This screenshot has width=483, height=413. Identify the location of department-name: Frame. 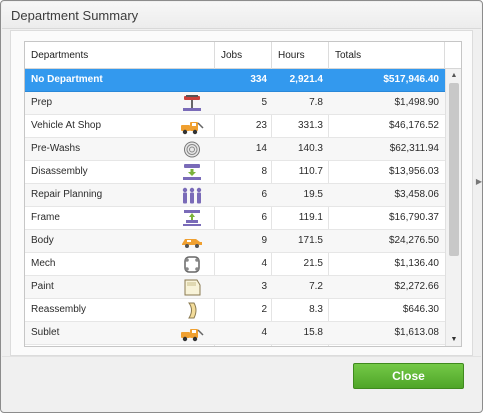
(45, 217).